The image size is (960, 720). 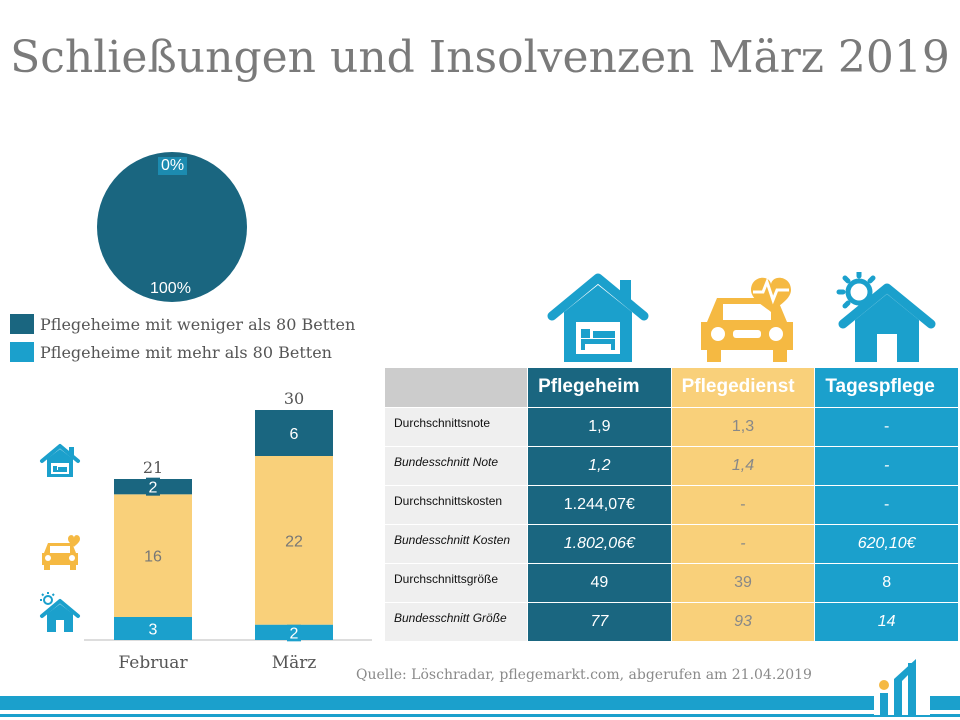 What do you see at coordinates (173, 166) in the screenshot?
I see `pie-label-top: 0%` at bounding box center [173, 166].